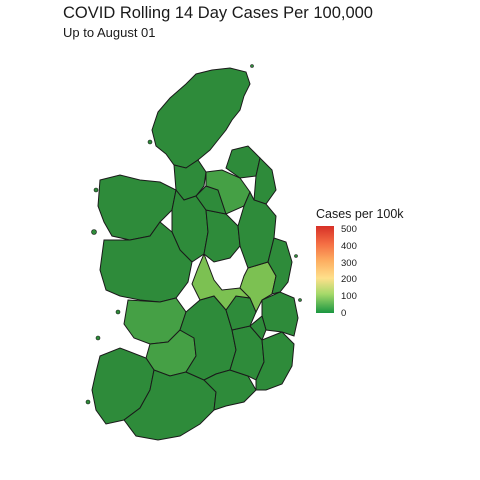 This screenshot has width=480, height=480. What do you see at coordinates (349, 296) in the screenshot?
I see `legend-tick-100: 100` at bounding box center [349, 296].